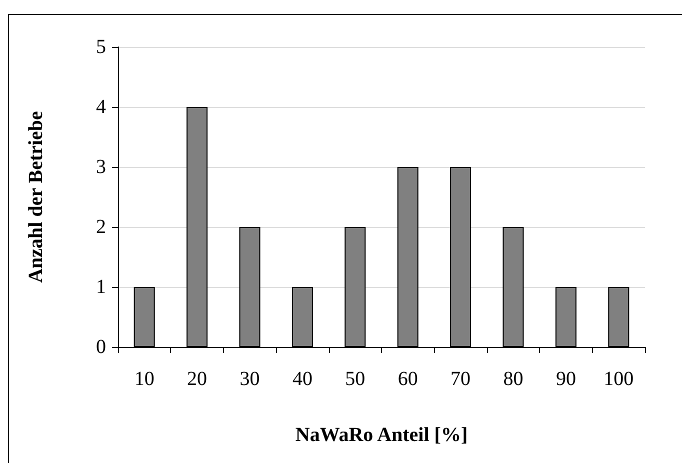  Describe the element at coordinates (101, 287) in the screenshot. I see `y-tick-label: 1` at that location.